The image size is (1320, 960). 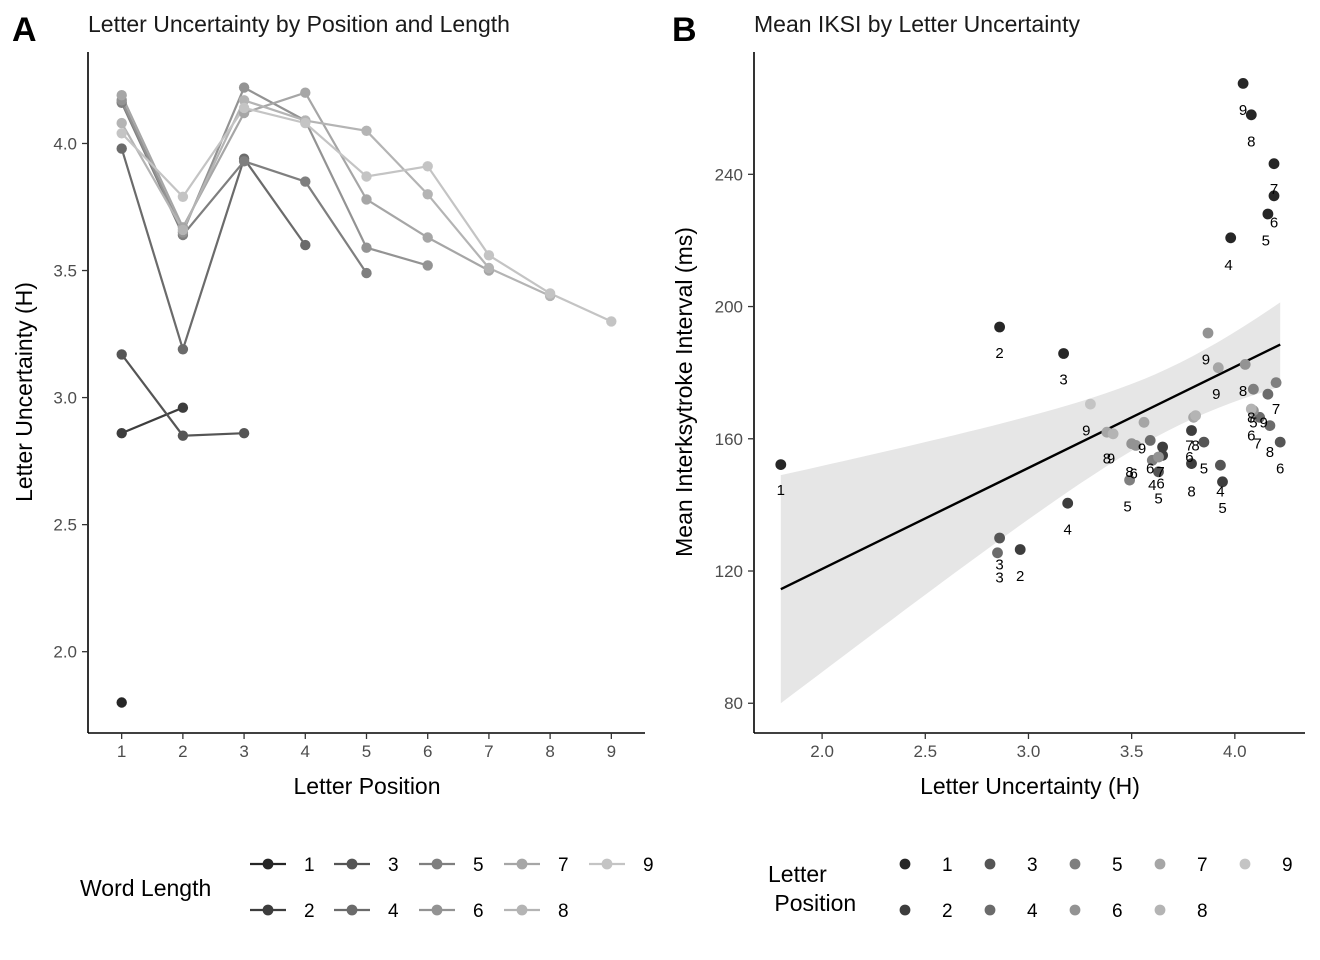 I want to click on y-tick-label: 80, so click(x=733, y=703).